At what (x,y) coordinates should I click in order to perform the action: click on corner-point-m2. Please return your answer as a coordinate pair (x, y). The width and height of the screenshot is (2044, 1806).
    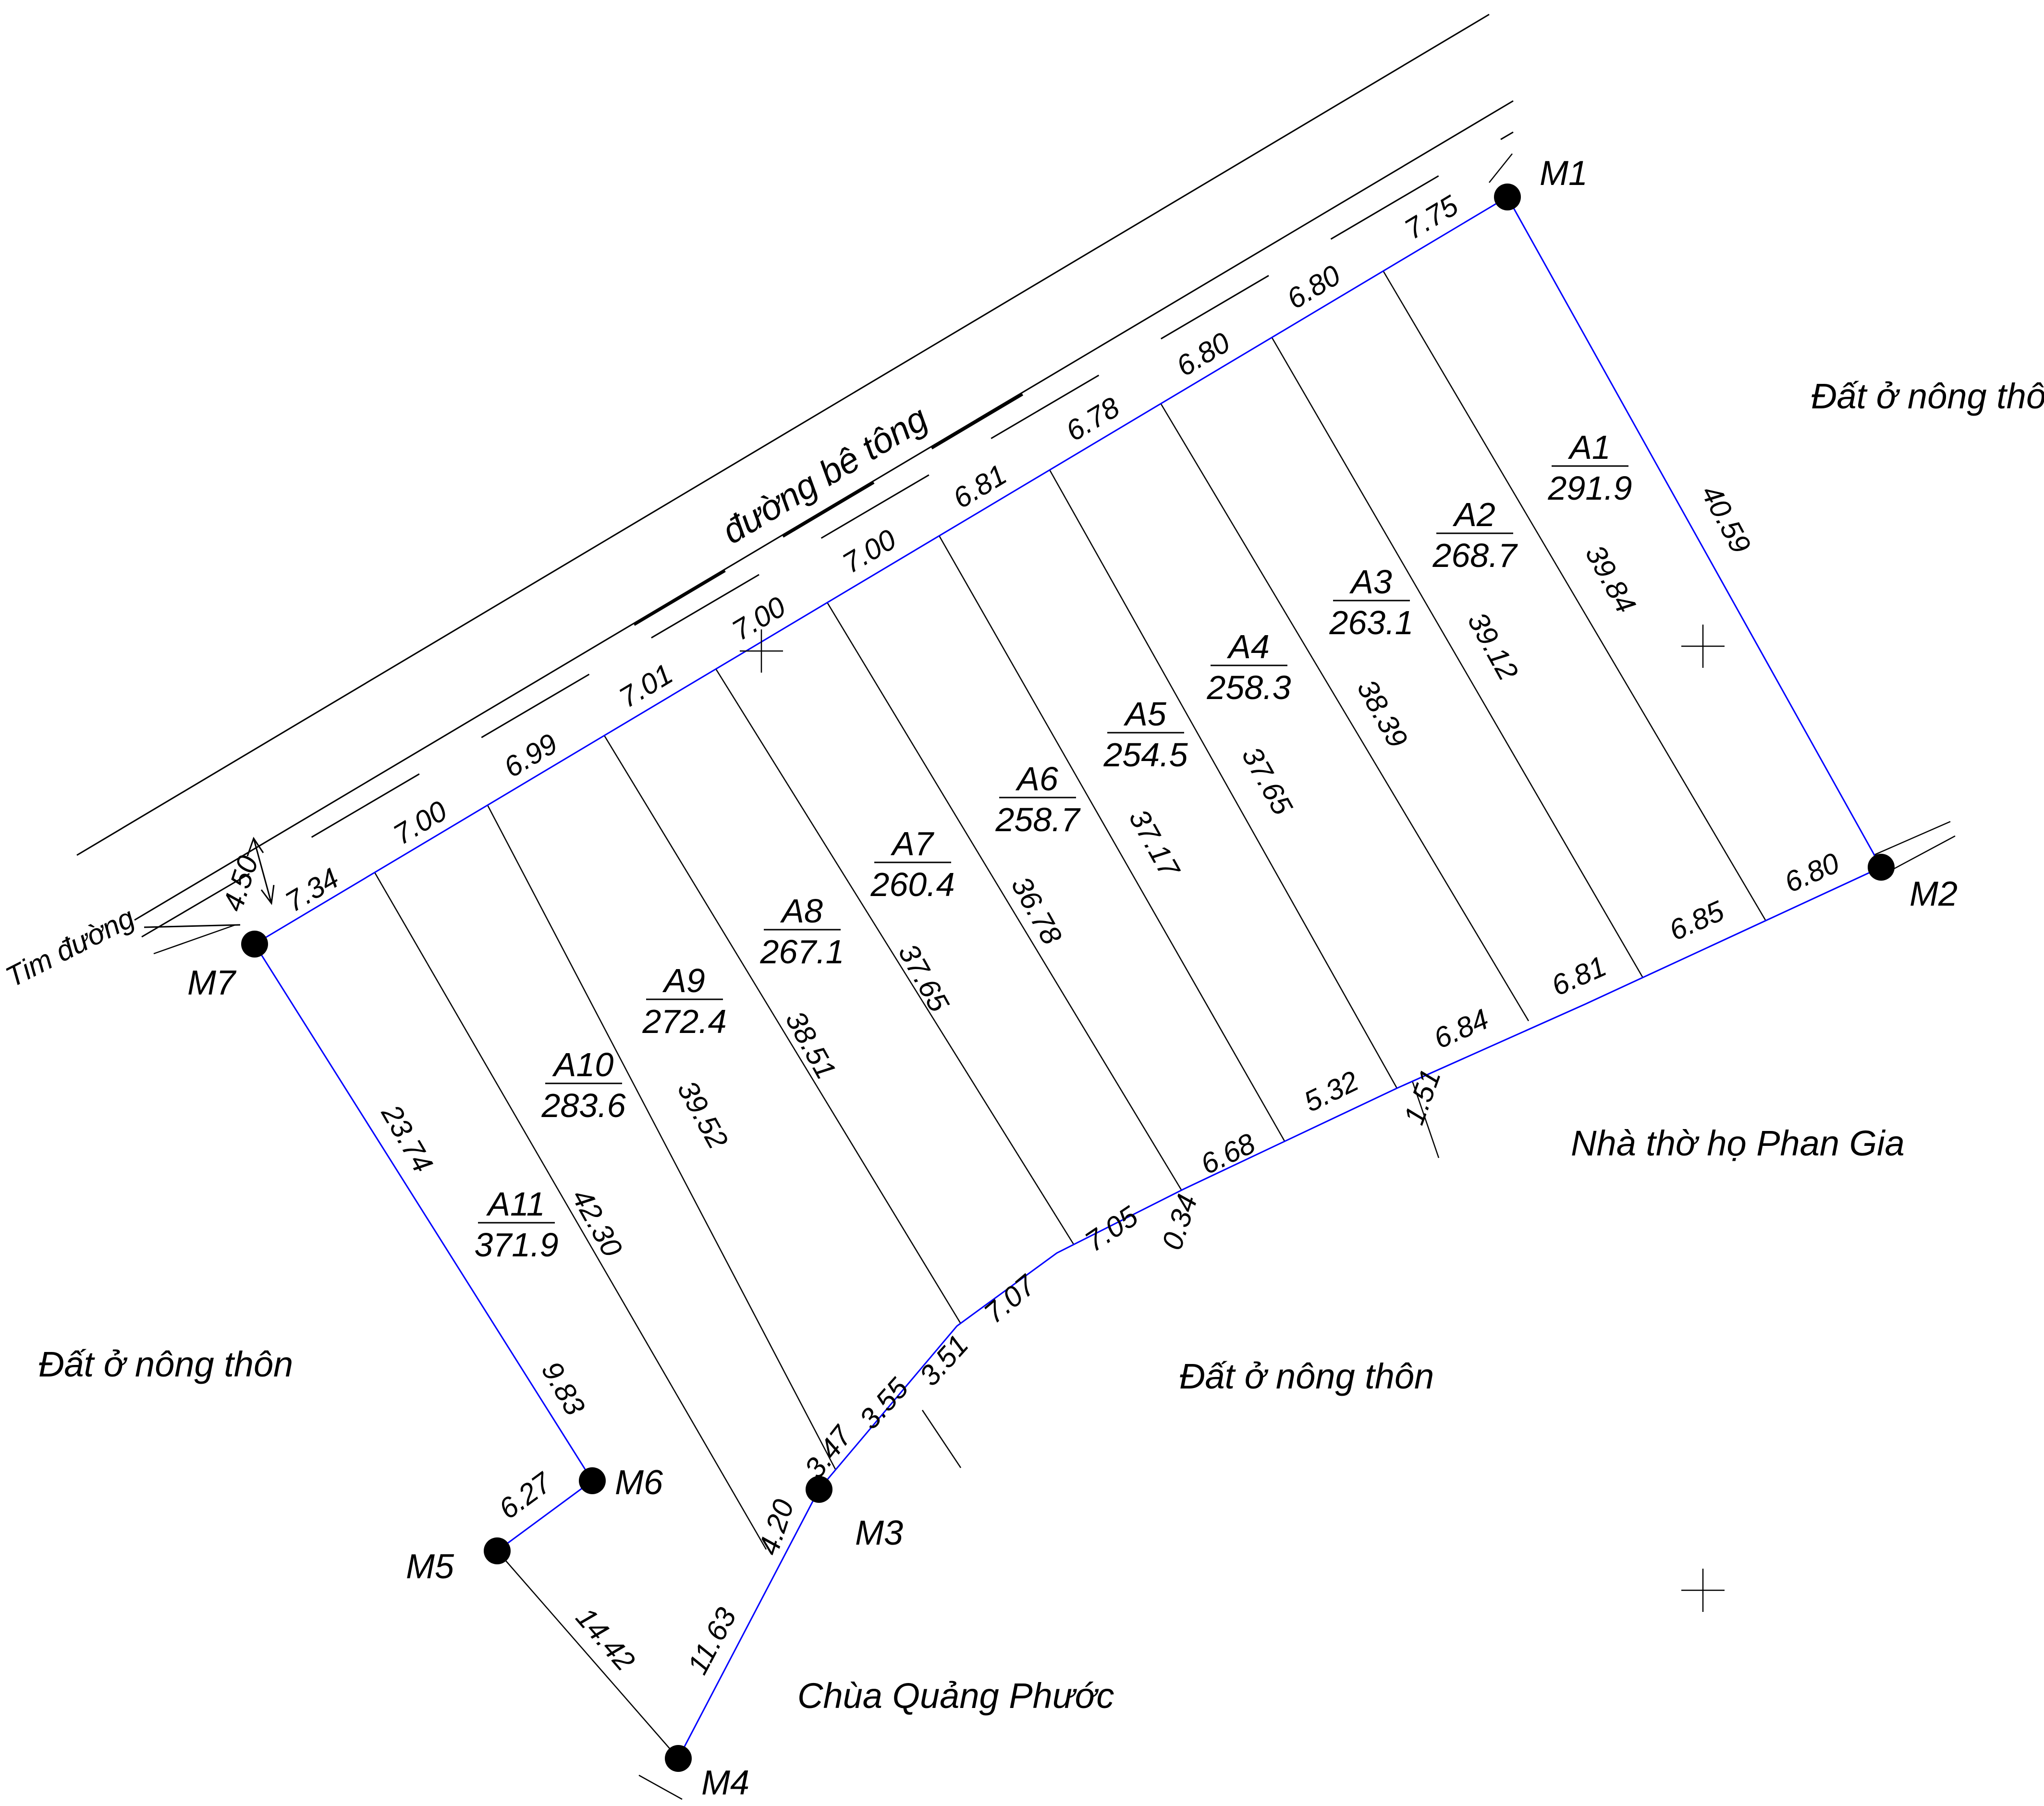
    Looking at the image, I should click on (1881, 867).